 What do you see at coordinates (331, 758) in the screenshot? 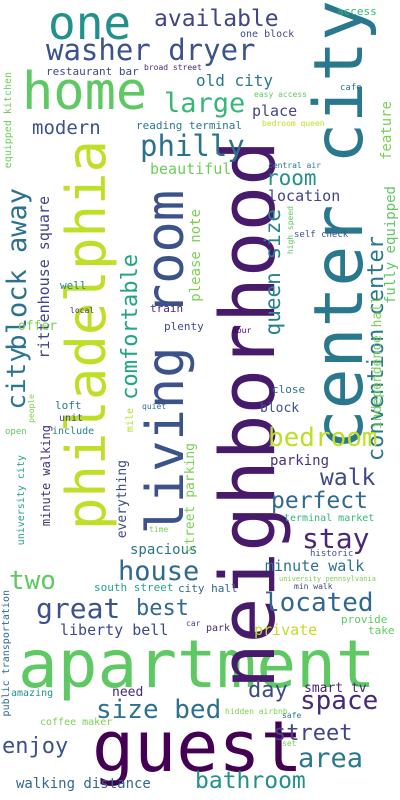
I see `word-area: area` at bounding box center [331, 758].